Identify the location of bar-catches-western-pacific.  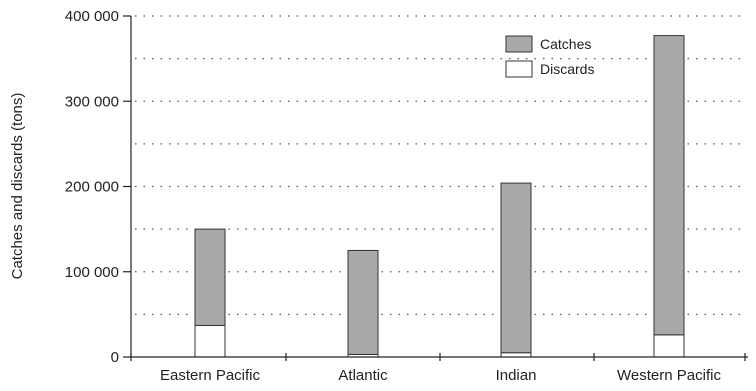
(669, 185).